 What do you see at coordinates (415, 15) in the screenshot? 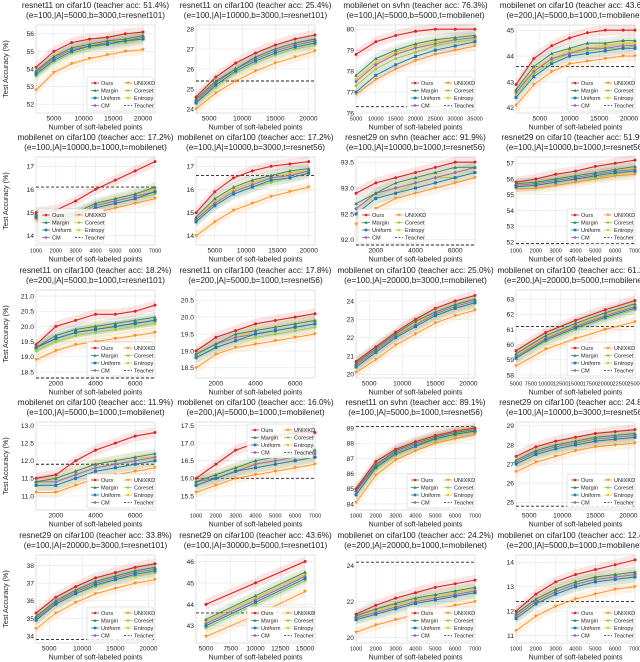
I see `chart-title-line: (e=100,|A|=5000,b=5000,t=mobilenet)` at bounding box center [415, 15].